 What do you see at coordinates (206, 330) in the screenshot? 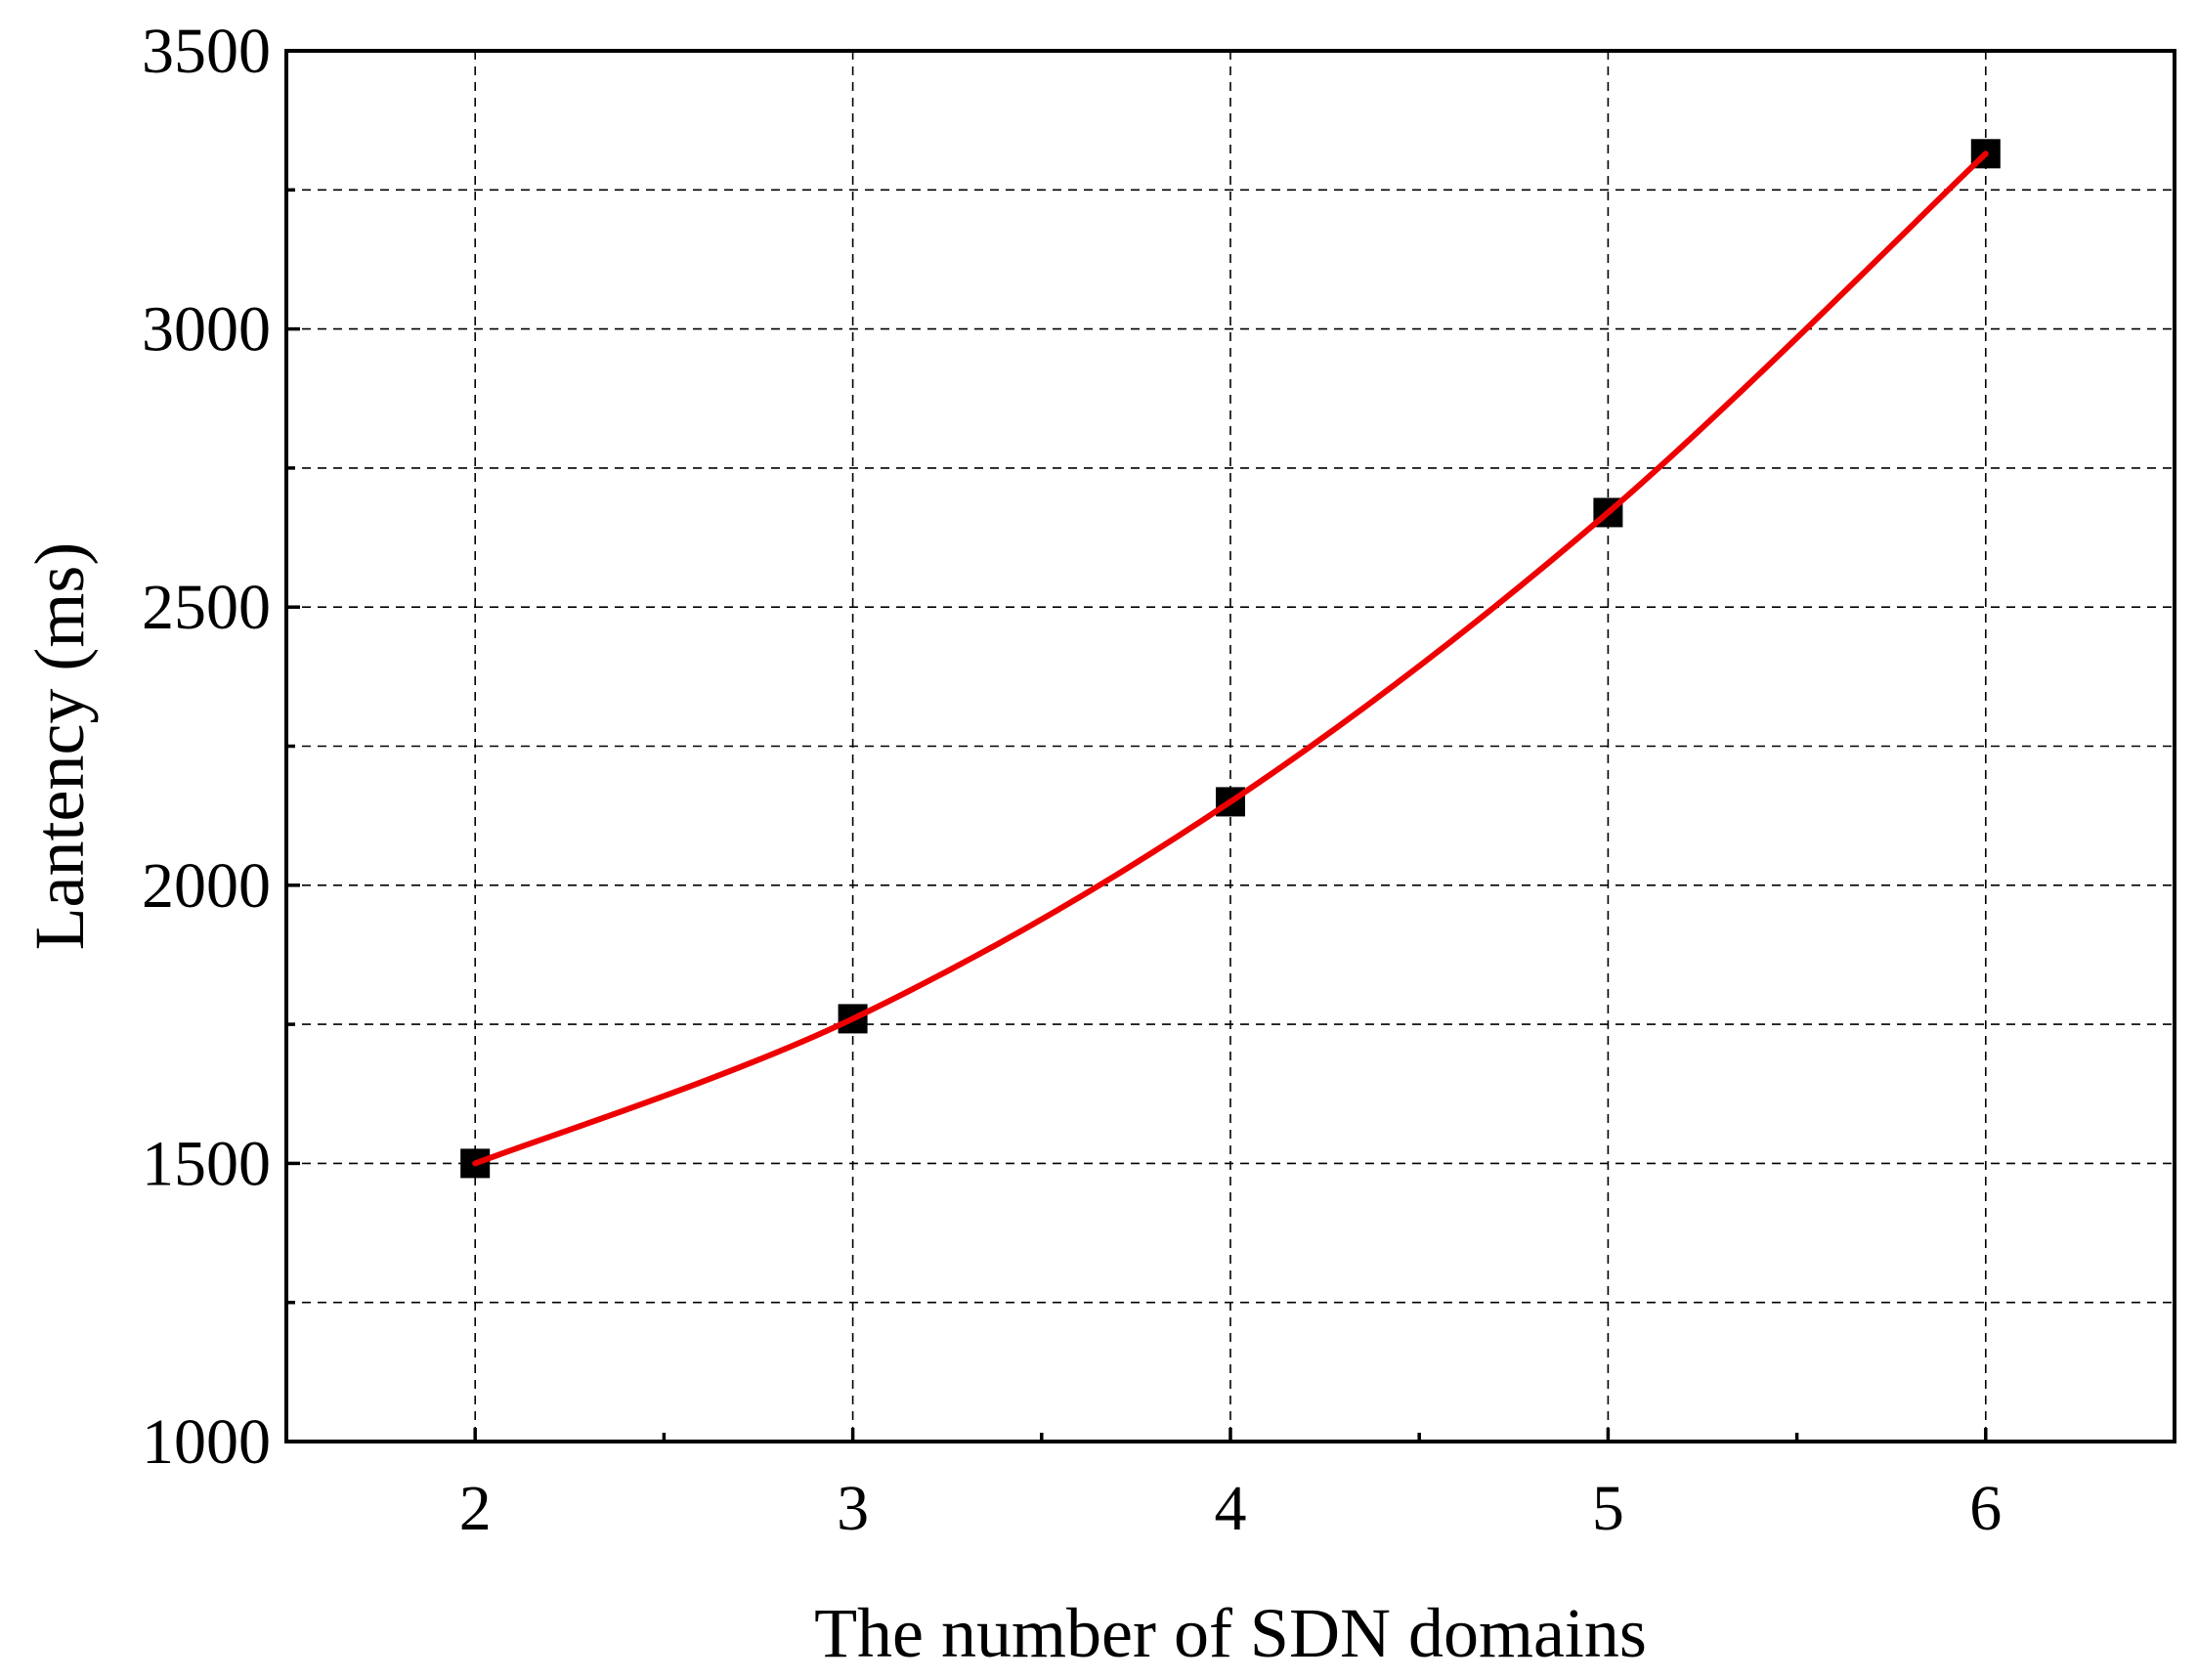
I see `y-tick-label: 3000` at bounding box center [206, 330].